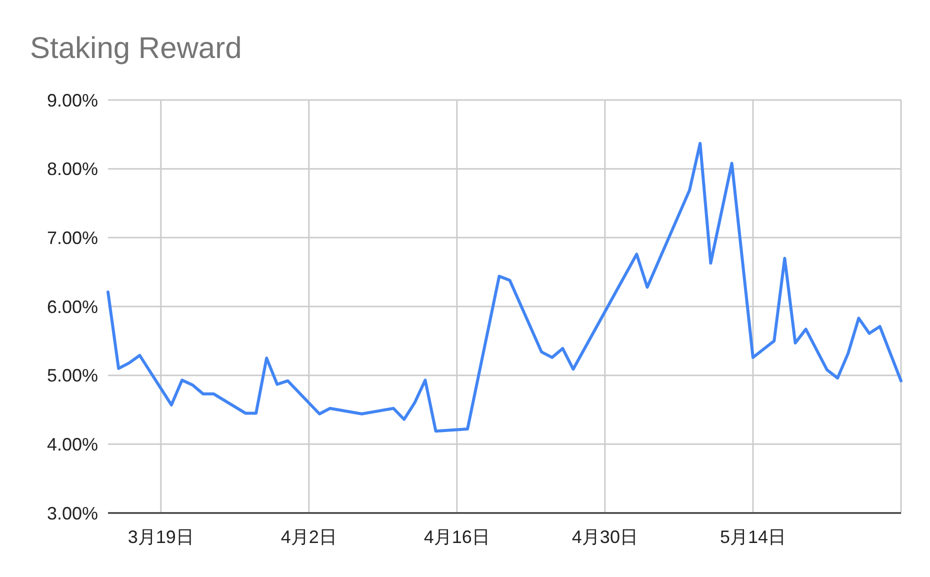 The width and height of the screenshot is (930, 577). I want to click on y-tick-label: 5.00%, so click(72, 376).